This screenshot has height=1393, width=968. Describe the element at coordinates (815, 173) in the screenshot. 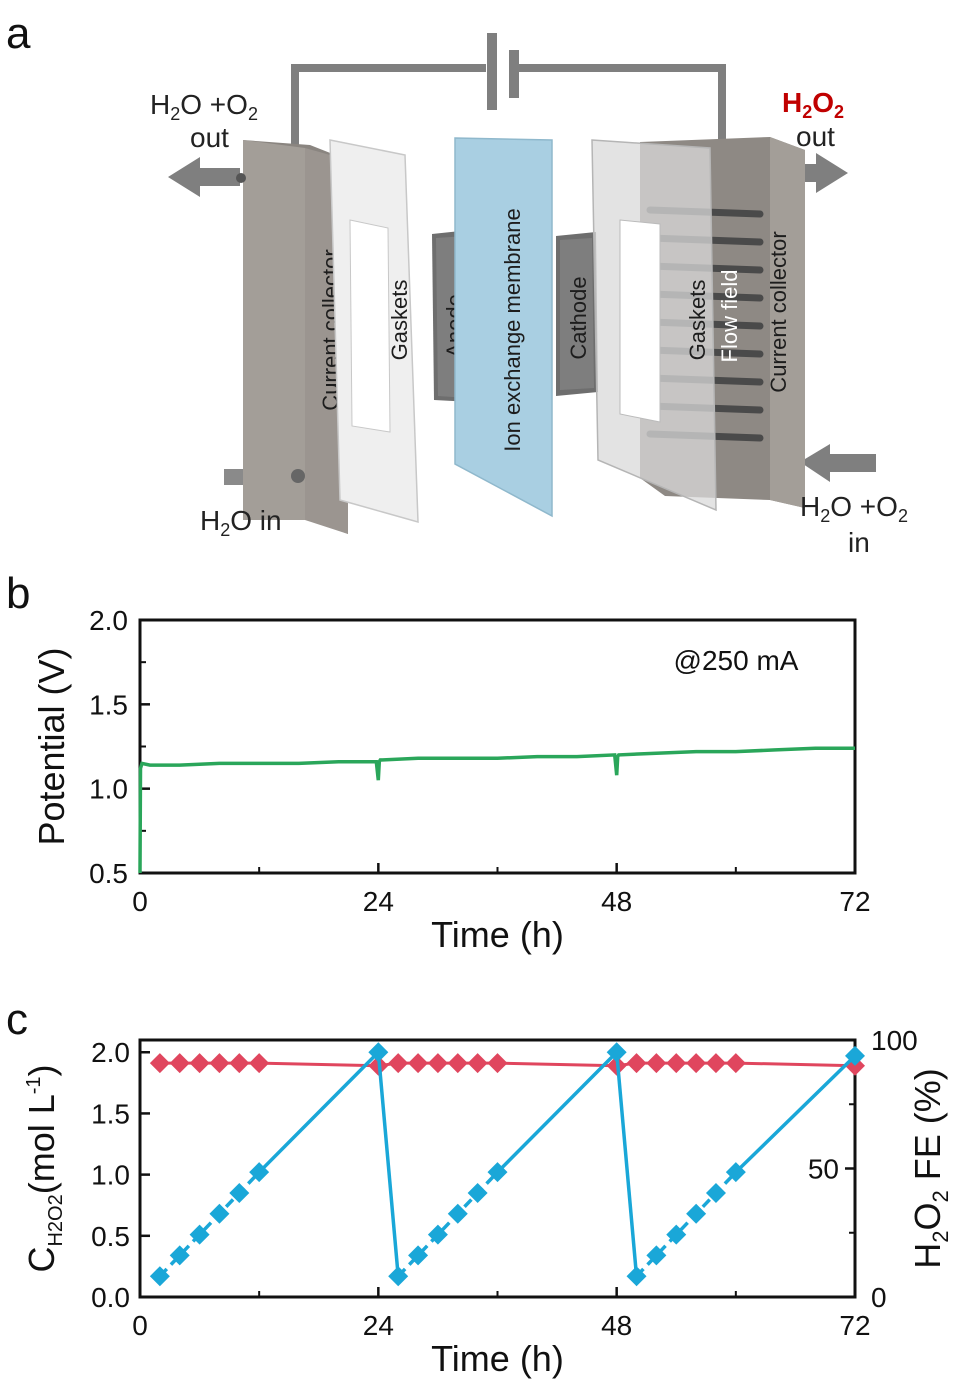

I see `right-out-arrow` at that location.